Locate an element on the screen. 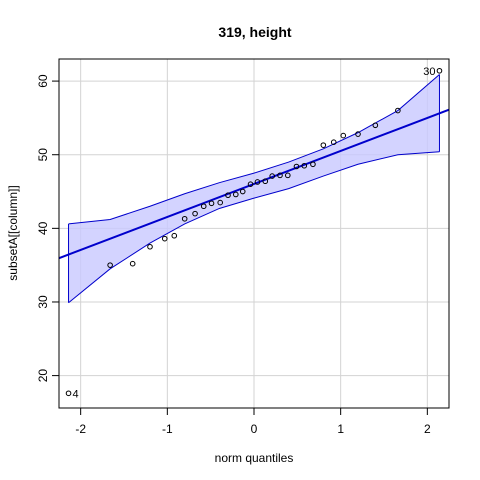 This screenshot has height=480, width=480. y-tick-label: 40 is located at coordinates (43, 228).